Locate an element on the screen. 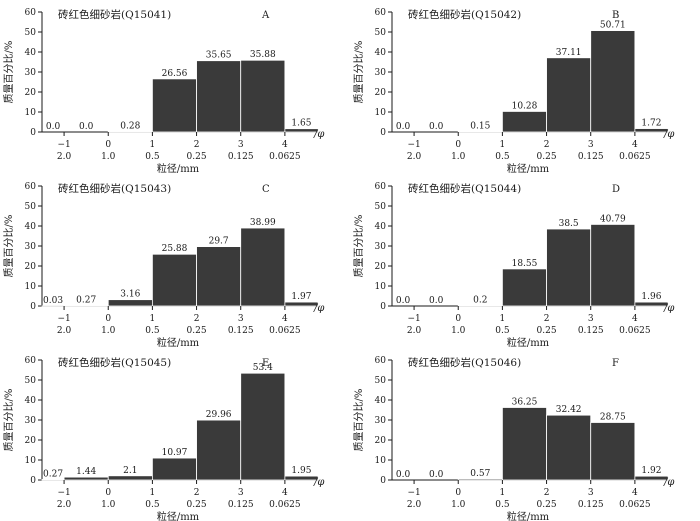 The width and height of the screenshot is (700, 521). data-label: 0.28 is located at coordinates (130, 126).